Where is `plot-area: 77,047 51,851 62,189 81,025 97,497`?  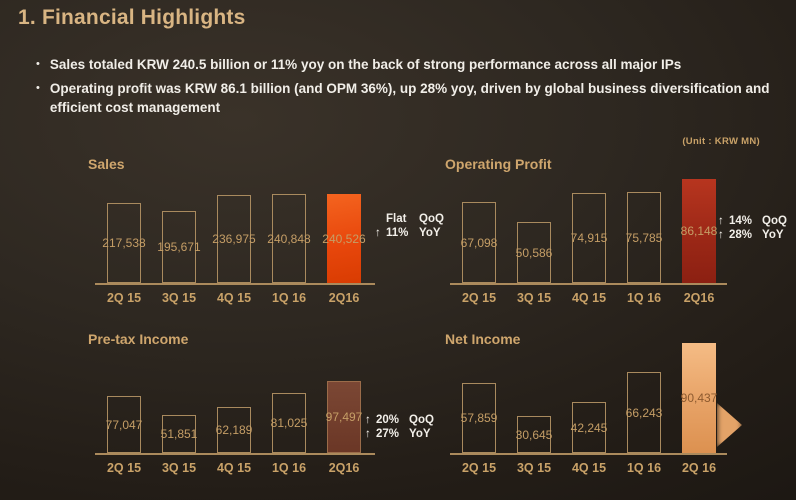
plot-area: 77,047 51,851 62,189 81,025 97,497 is located at coordinates (235, 398).